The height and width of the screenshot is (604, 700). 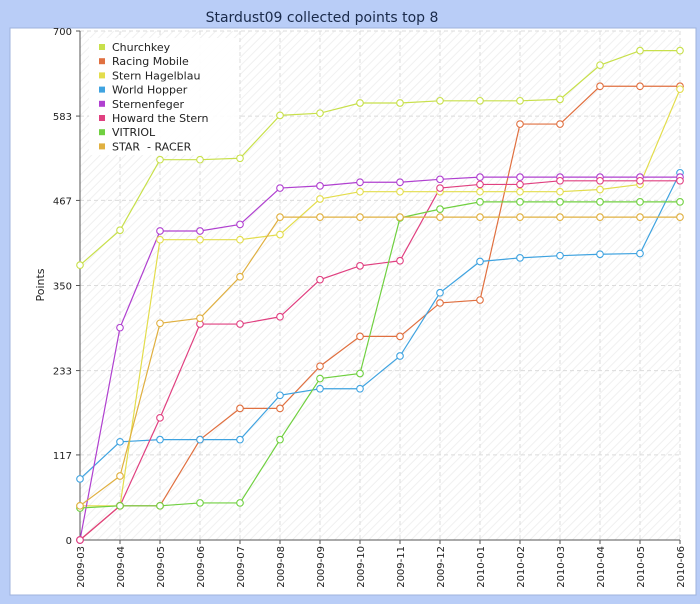 I want to click on y-axis-label: Points, so click(x=40, y=284).